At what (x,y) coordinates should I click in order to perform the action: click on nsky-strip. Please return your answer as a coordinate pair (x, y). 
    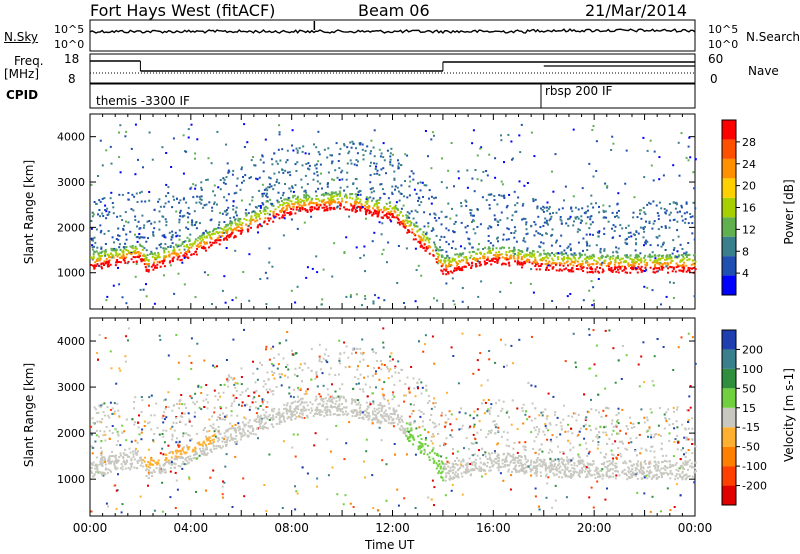
    Looking at the image, I should click on (392, 35).